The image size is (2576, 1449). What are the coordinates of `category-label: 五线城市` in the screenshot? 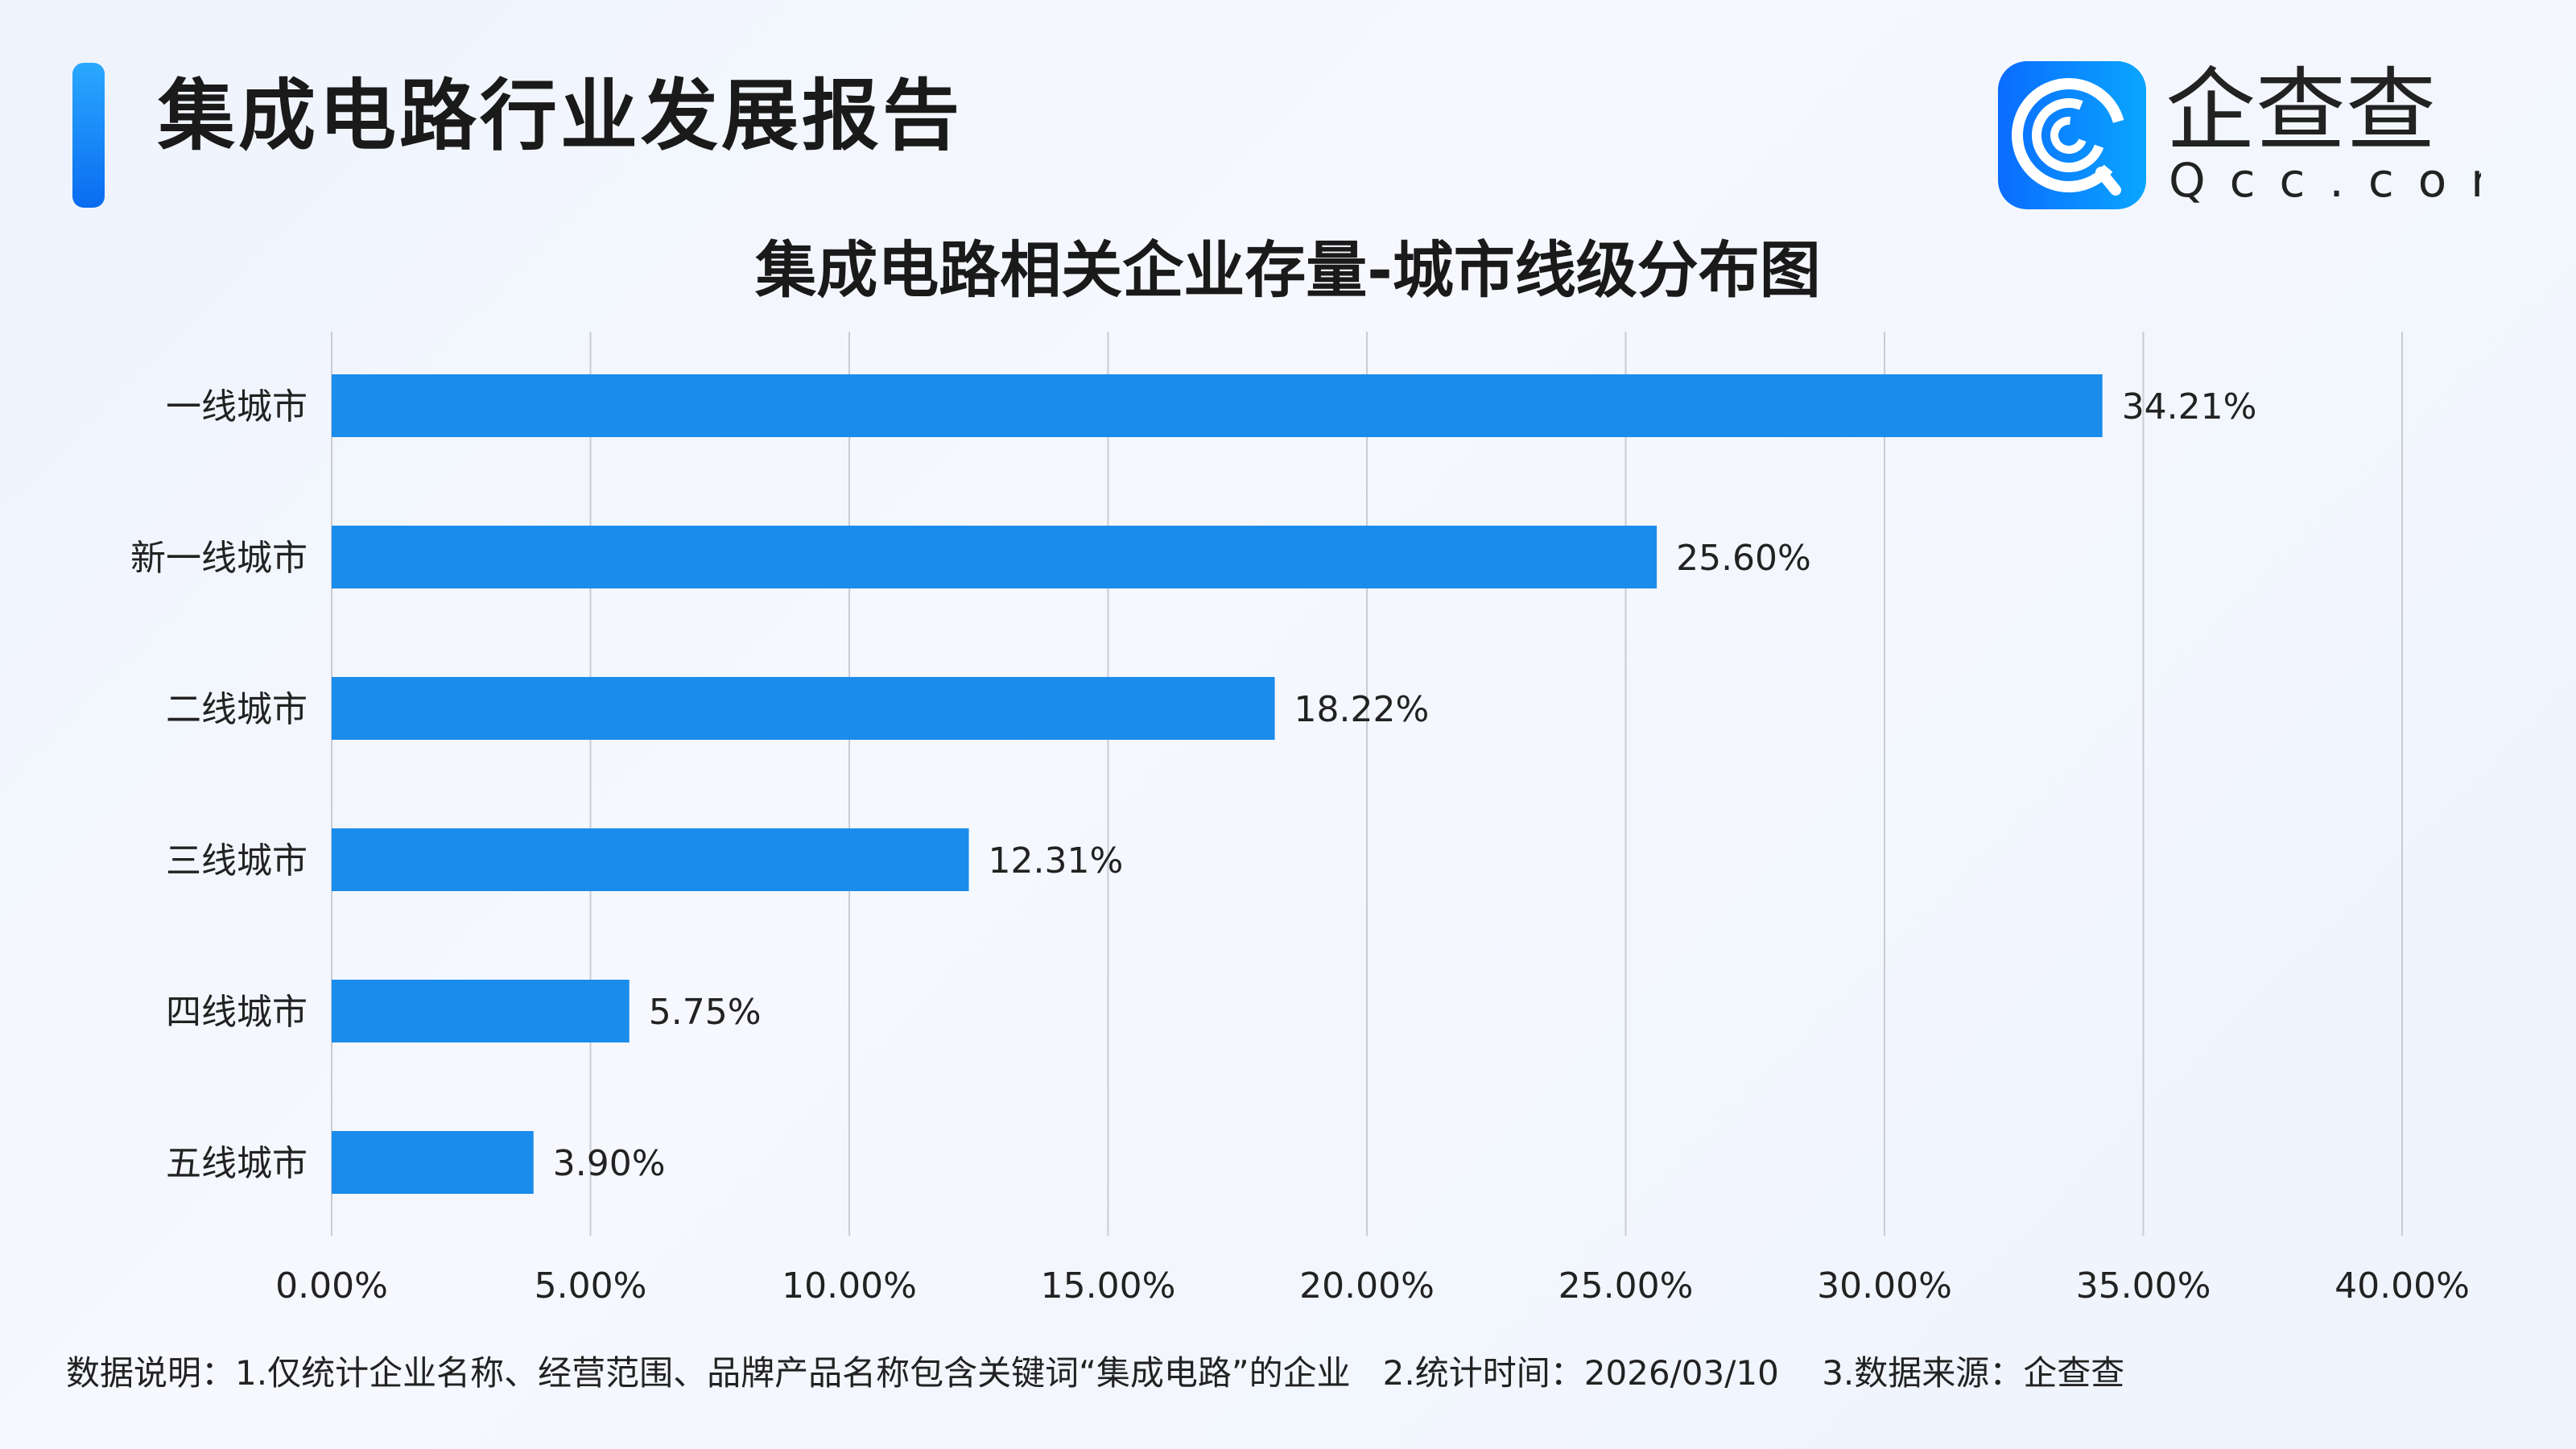 It's located at (237, 1163).